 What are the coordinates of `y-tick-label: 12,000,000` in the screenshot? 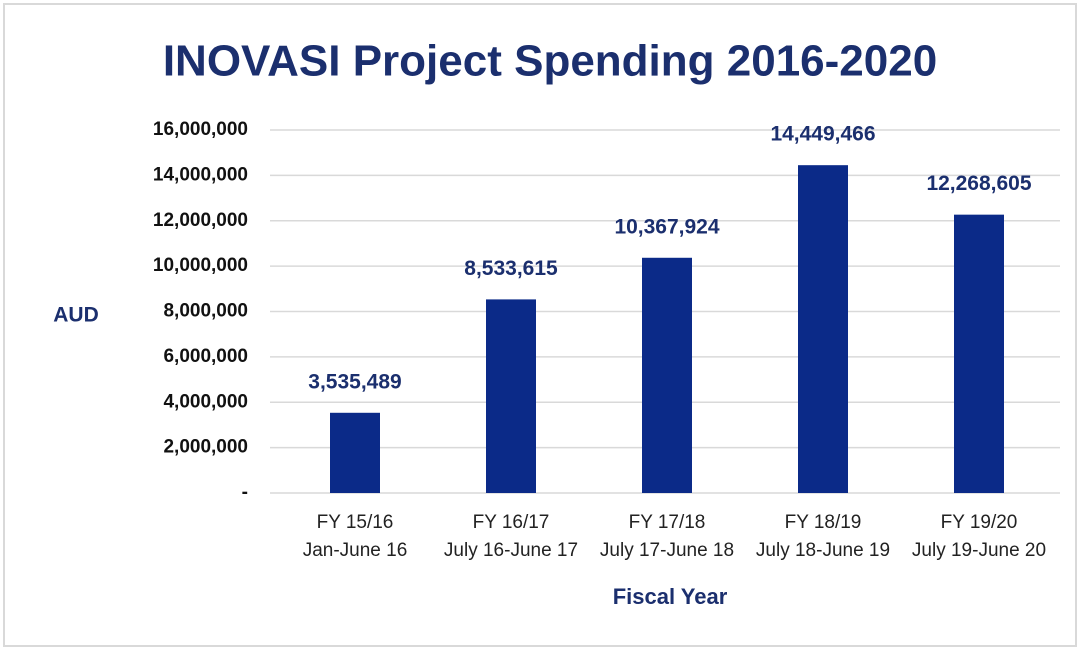 It's located at (200, 220).